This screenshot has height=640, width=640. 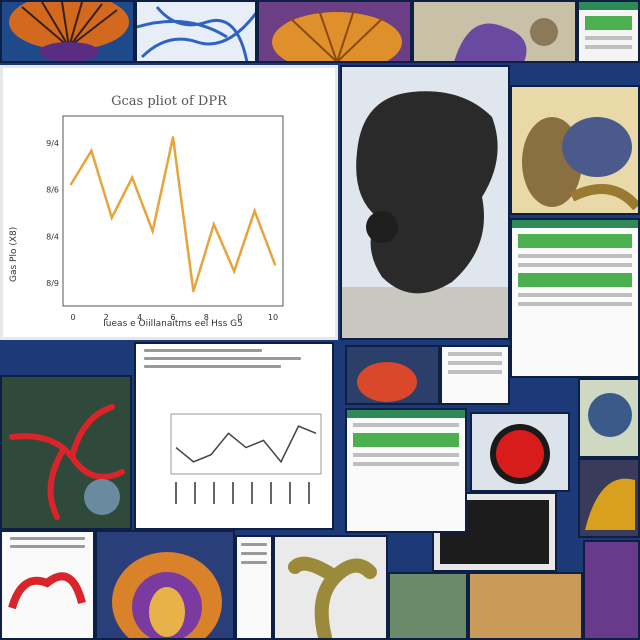 I want to click on series-line, so click(x=246, y=444).